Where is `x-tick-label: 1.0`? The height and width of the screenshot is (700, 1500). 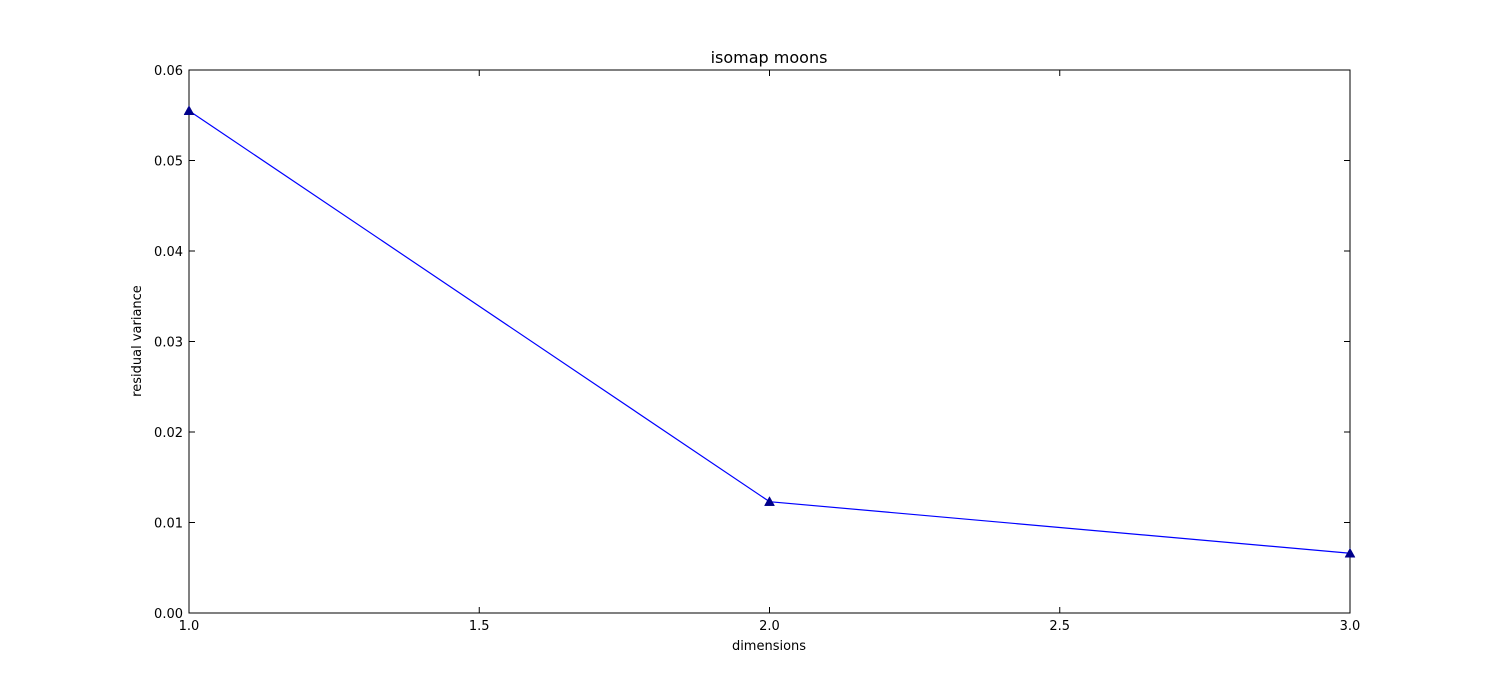
x-tick-label: 1.0 is located at coordinates (189, 626).